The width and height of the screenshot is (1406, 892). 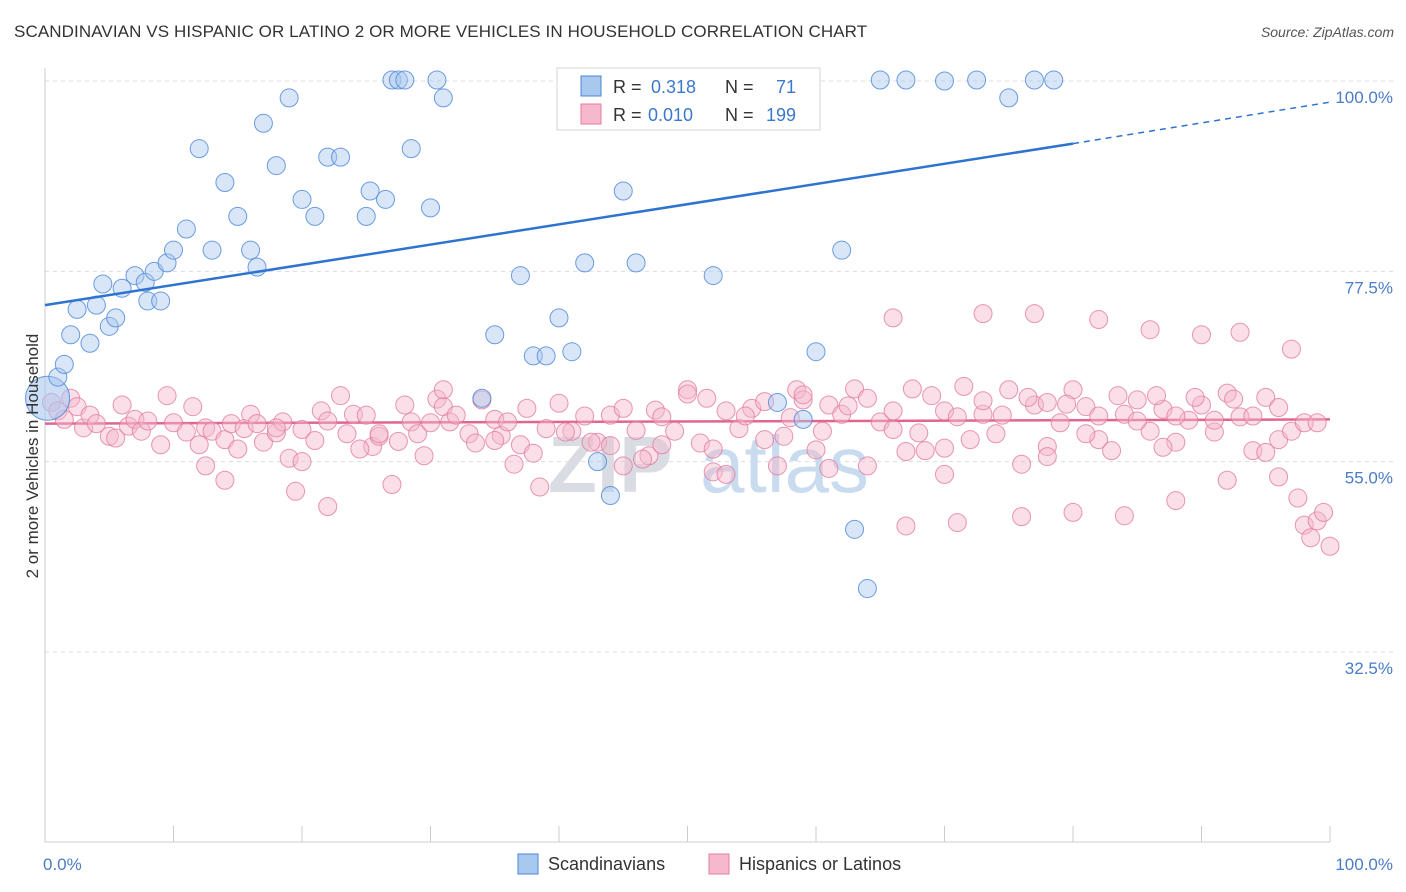 What do you see at coordinates (820, 864) in the screenshot?
I see `legend-pink-label: Hispanics or Latinos` at bounding box center [820, 864].